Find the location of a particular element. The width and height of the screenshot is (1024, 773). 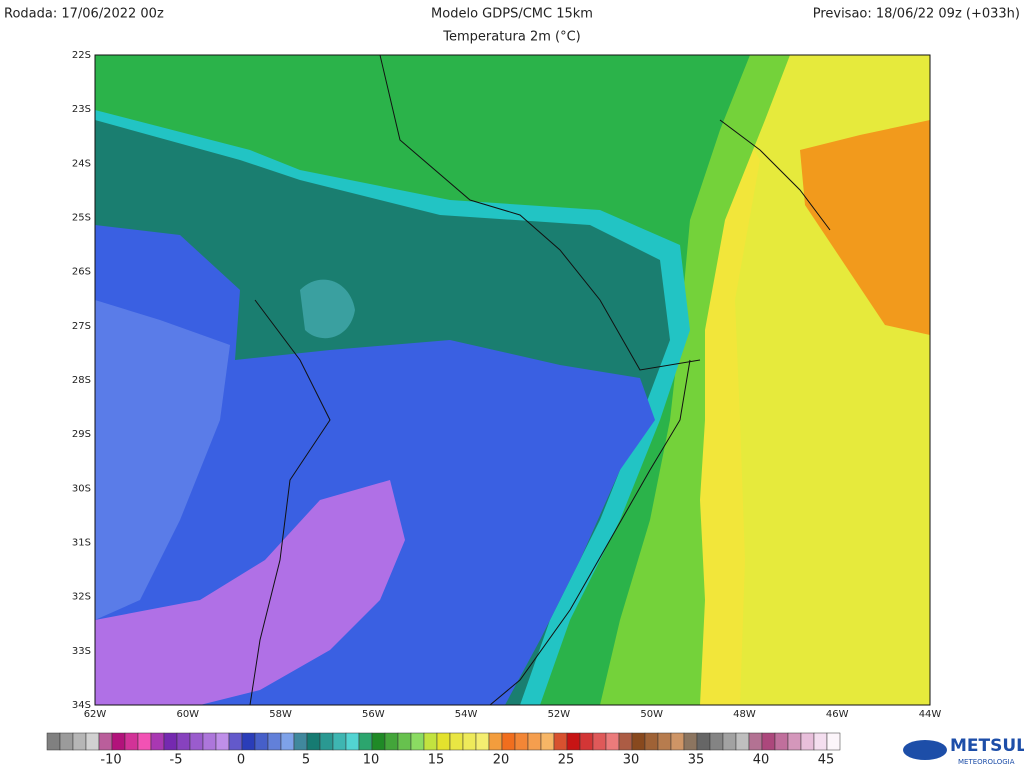

lon-label: 46W is located at coordinates (837, 714).